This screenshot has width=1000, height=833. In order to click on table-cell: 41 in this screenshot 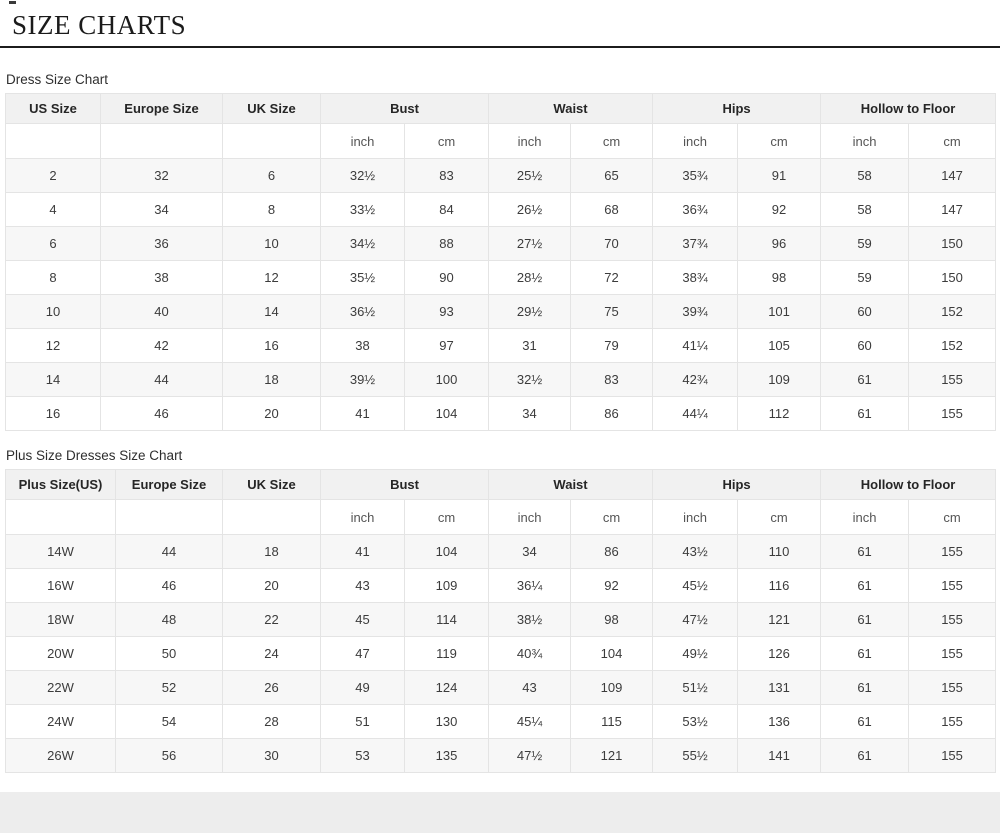, I will do `click(362, 551)`.